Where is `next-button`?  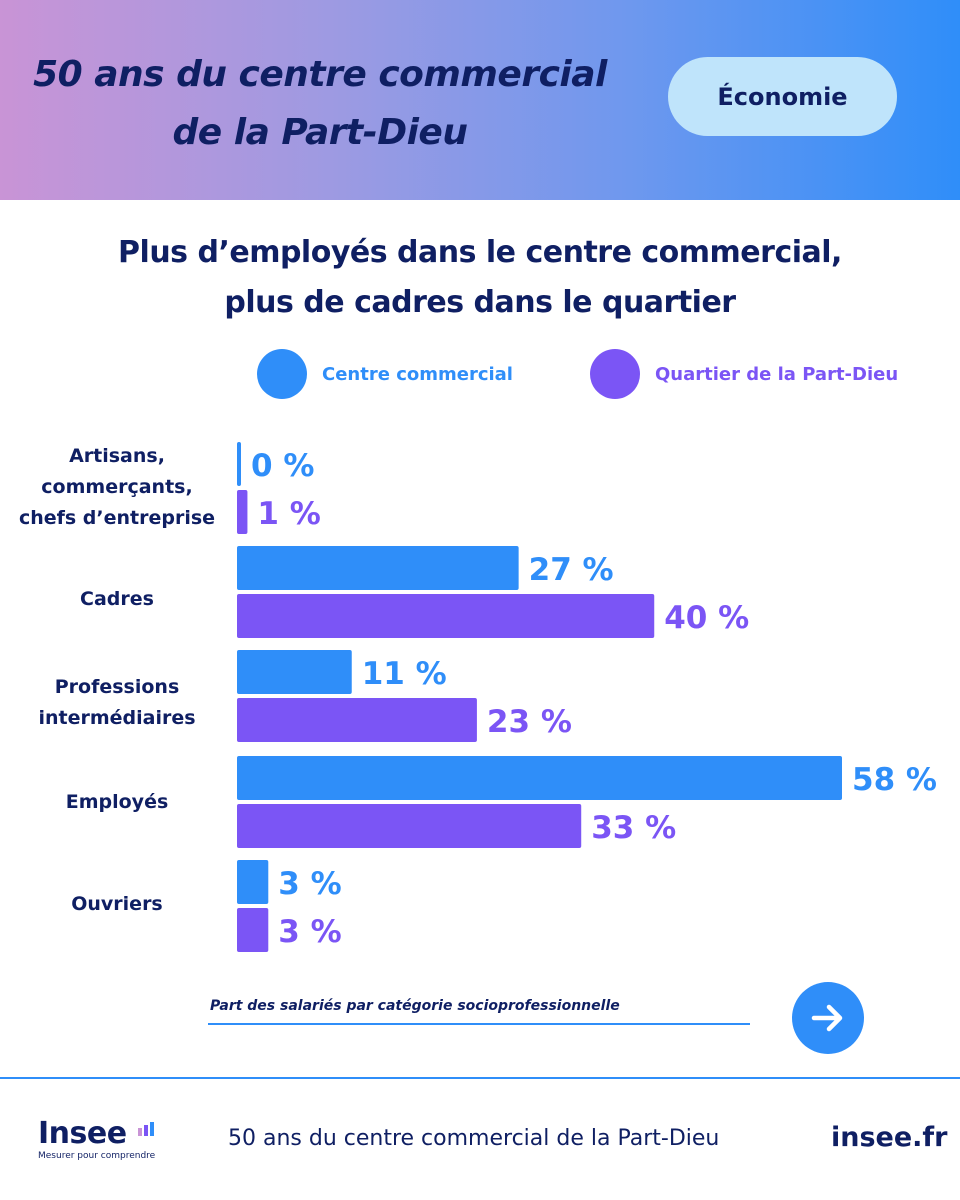 next-button is located at coordinates (828, 1018).